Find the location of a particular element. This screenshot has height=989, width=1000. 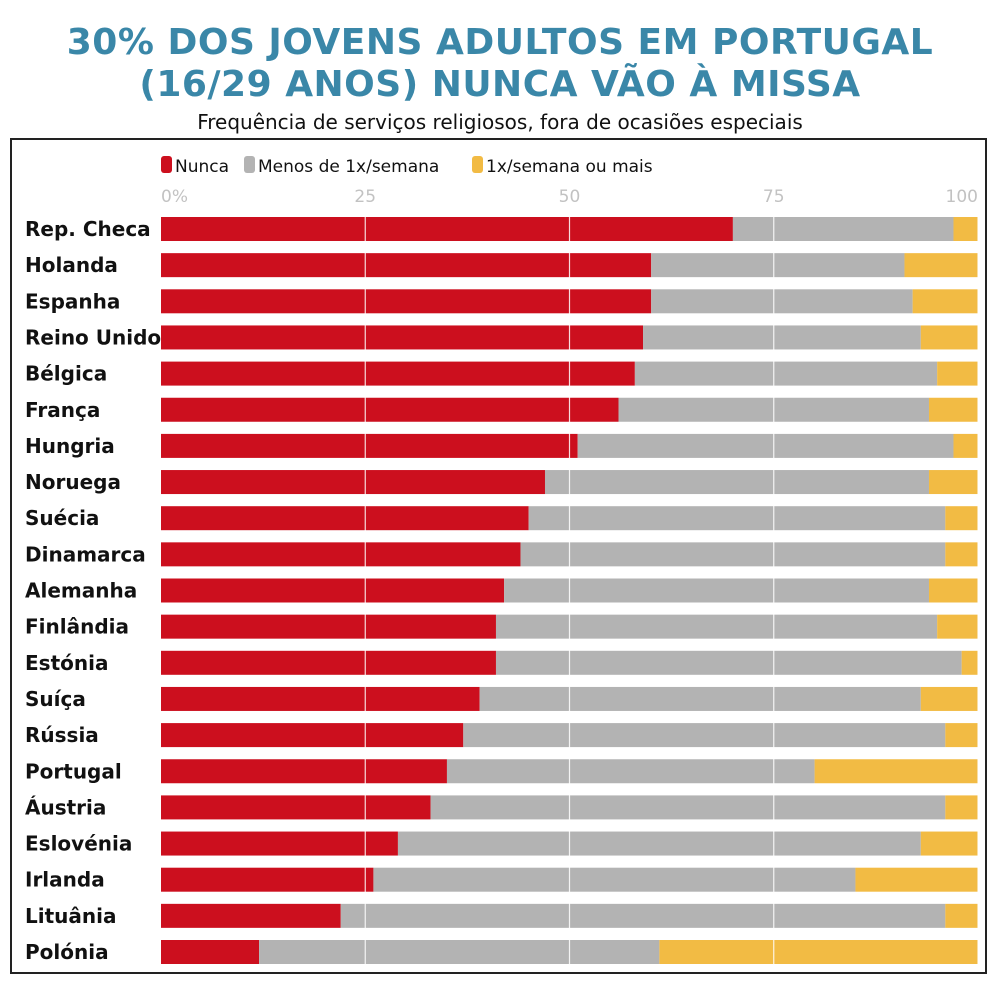

chart-title-line-2: (16/29 ANOS) NUNCA VÃO À MISSA is located at coordinates (500, 84).